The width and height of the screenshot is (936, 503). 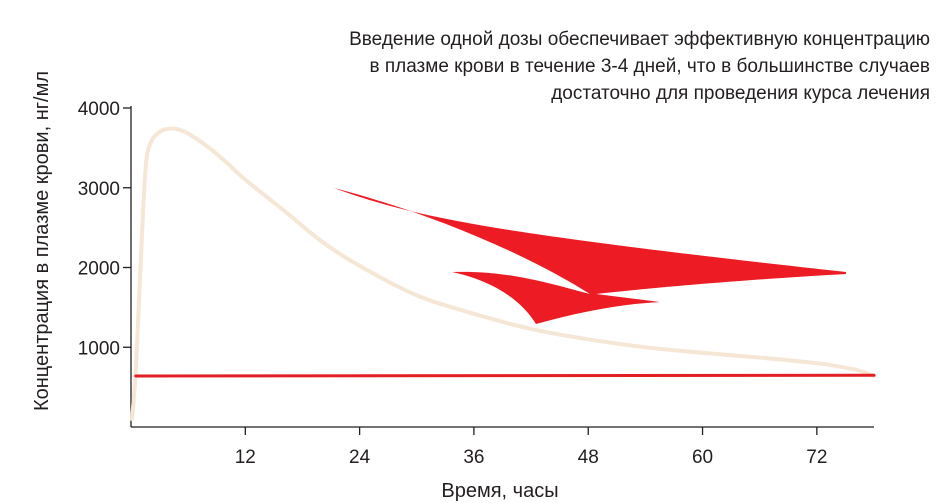 I want to click on annotation-line: достаточно для проведения курса лечения, so click(x=740, y=93).